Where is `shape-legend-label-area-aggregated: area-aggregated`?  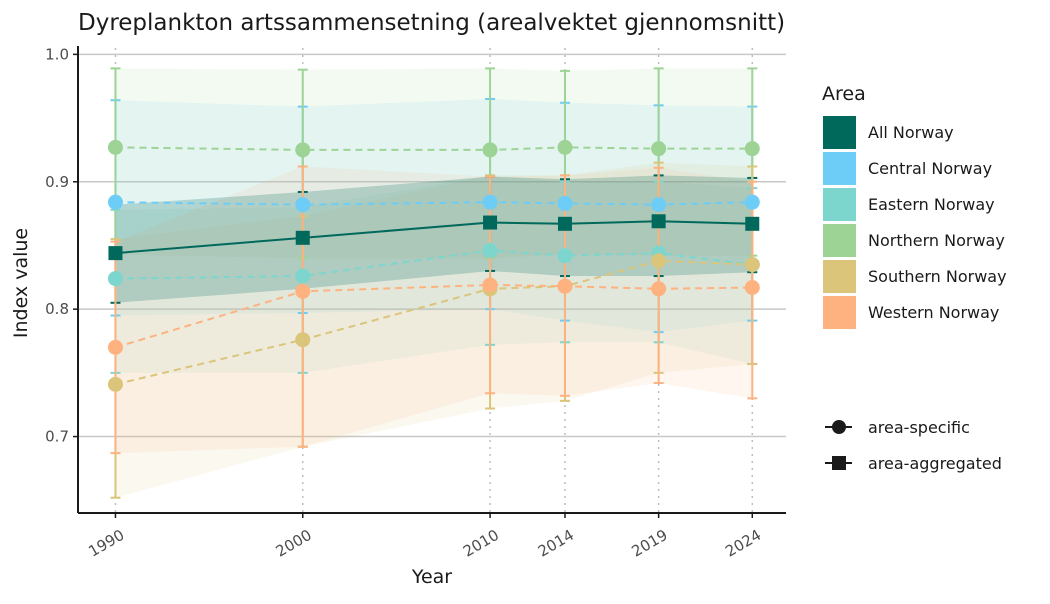 shape-legend-label-area-aggregated: area-aggregated is located at coordinates (935, 463).